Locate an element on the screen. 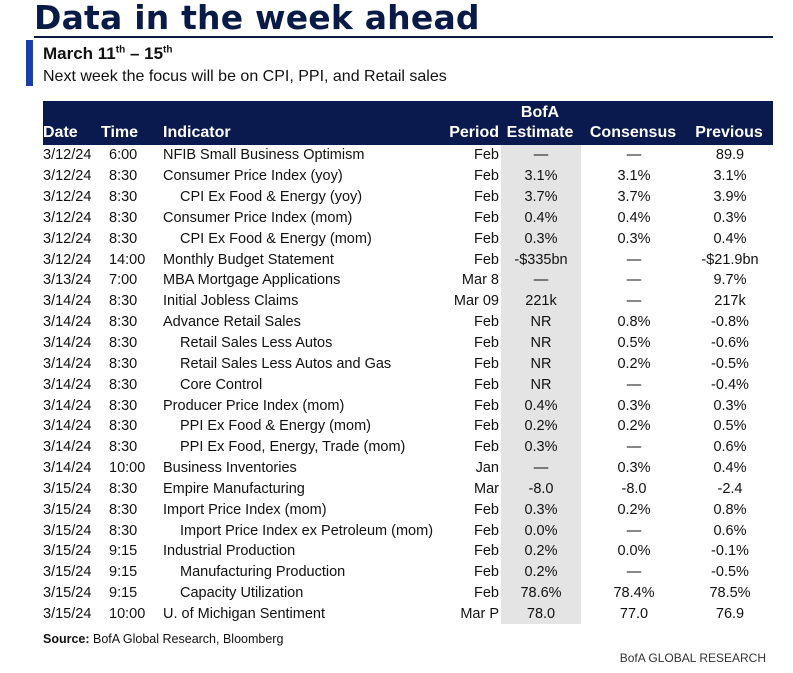 This screenshot has width=793, height=673. cell-indicator: NFIB Small Business Optimism is located at coordinates (264, 155).